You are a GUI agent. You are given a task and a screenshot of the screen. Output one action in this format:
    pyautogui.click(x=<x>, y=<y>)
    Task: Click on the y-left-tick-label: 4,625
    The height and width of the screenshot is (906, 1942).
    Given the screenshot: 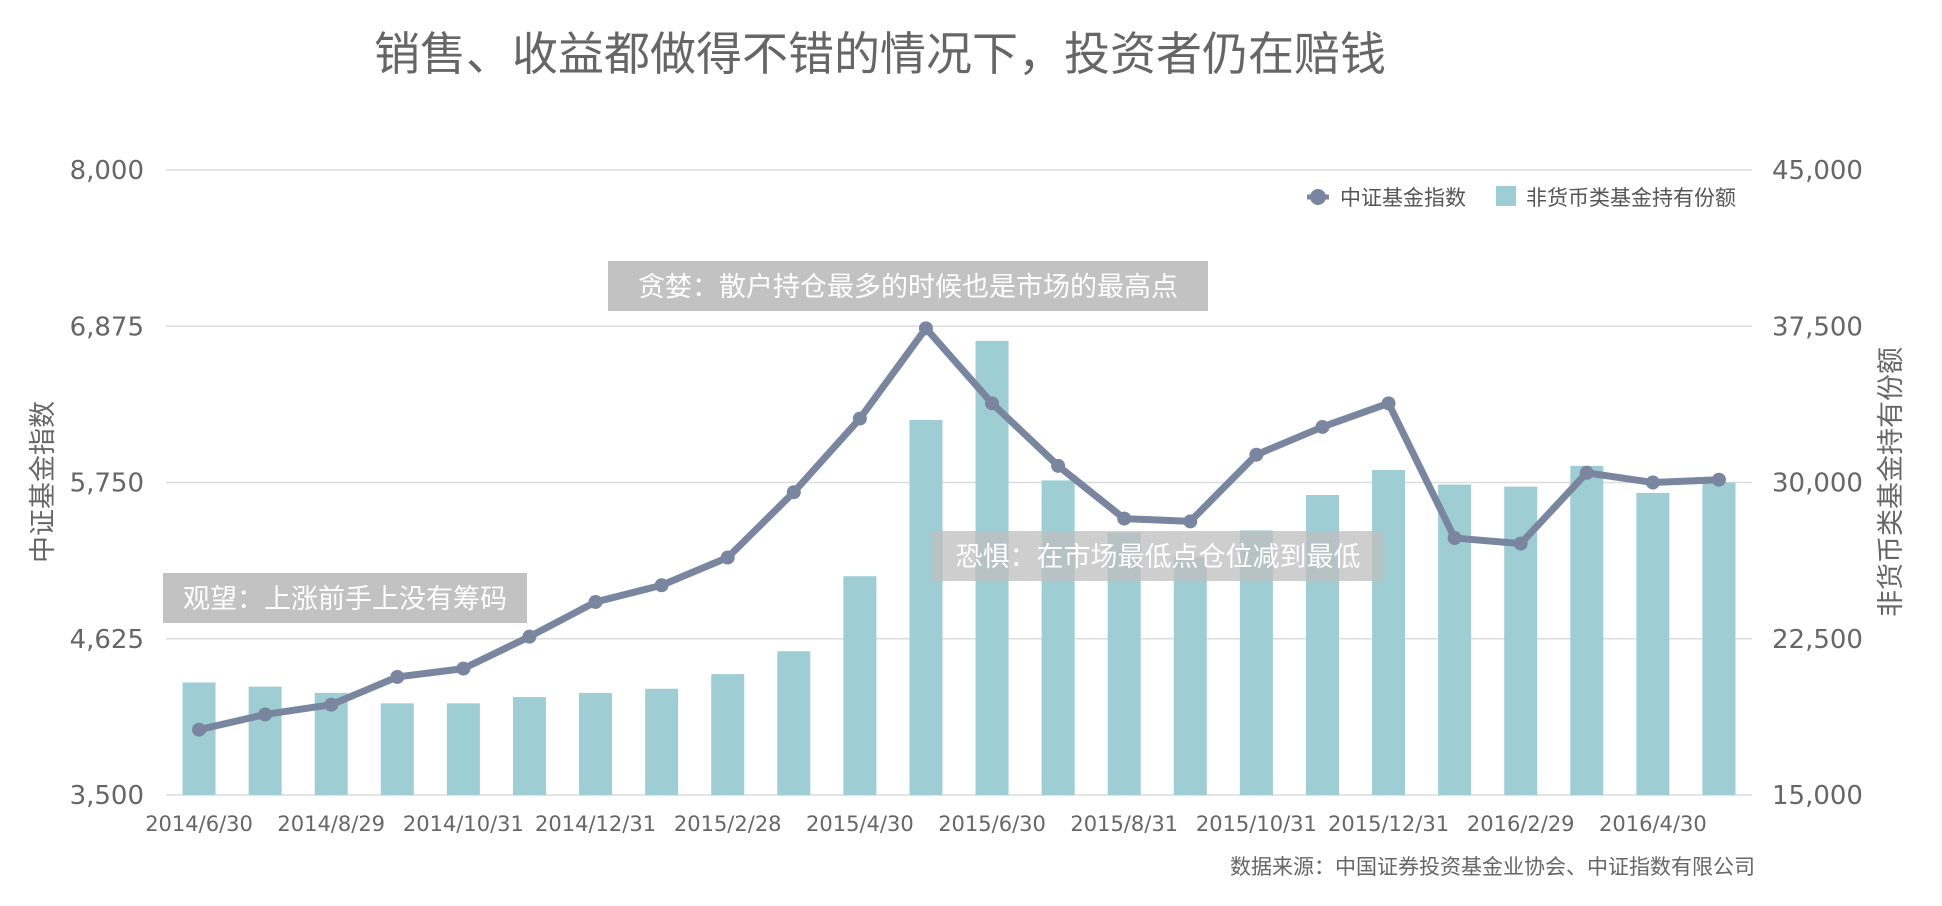 What is the action you would take?
    pyautogui.click(x=107, y=640)
    